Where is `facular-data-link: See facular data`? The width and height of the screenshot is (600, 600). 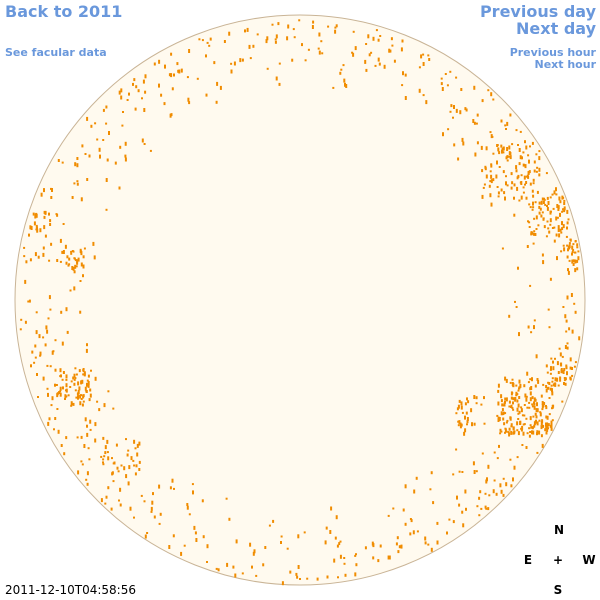 facular-data-link: See facular data is located at coordinates (56, 52).